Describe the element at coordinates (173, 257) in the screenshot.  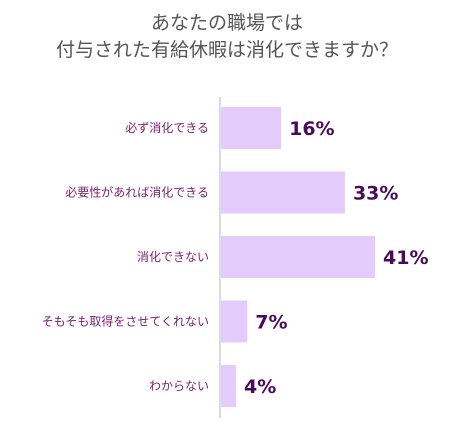
I see `category-label-3: 消化できない` at that location.